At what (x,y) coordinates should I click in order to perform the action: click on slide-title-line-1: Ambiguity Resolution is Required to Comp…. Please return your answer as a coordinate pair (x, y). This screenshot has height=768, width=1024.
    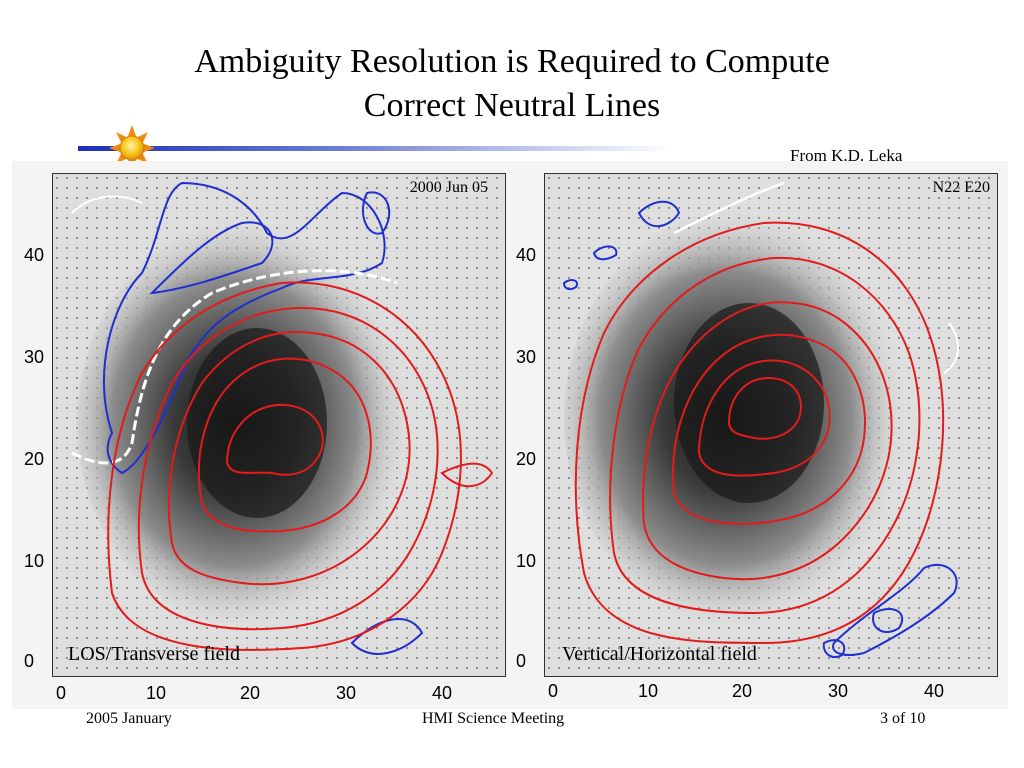
    Looking at the image, I should click on (512, 61).